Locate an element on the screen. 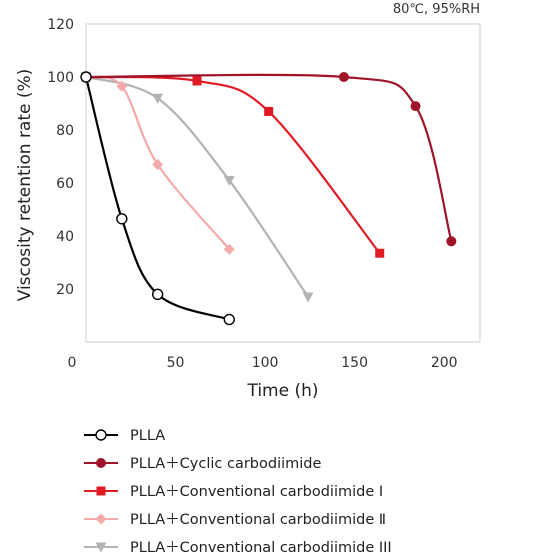 The height and width of the screenshot is (558, 542). legend-label: PLLA＋Conventional carbodiimide Ⅰ is located at coordinates (256, 492).